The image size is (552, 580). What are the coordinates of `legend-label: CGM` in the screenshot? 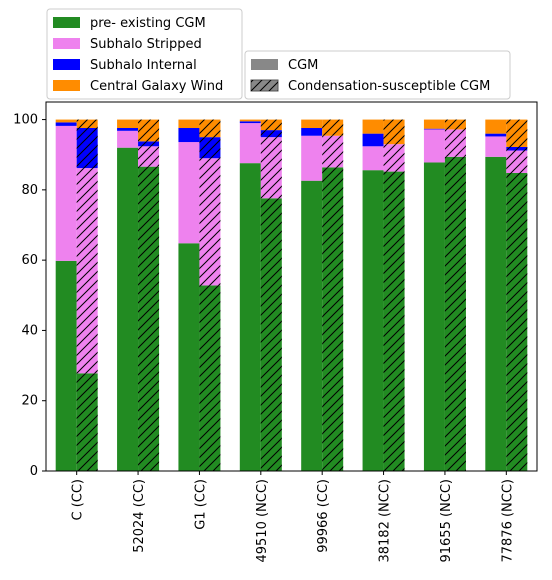 It's located at (303, 65).